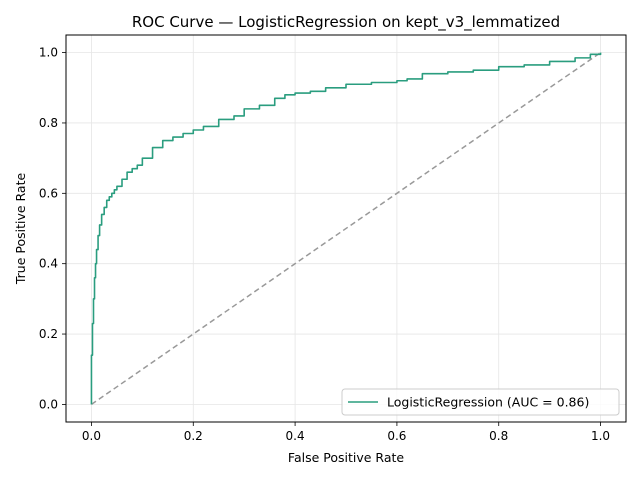 The width and height of the screenshot is (640, 480). Describe the element at coordinates (48, 193) in the screenshot. I see `y-tick-label: 0.6` at that location.